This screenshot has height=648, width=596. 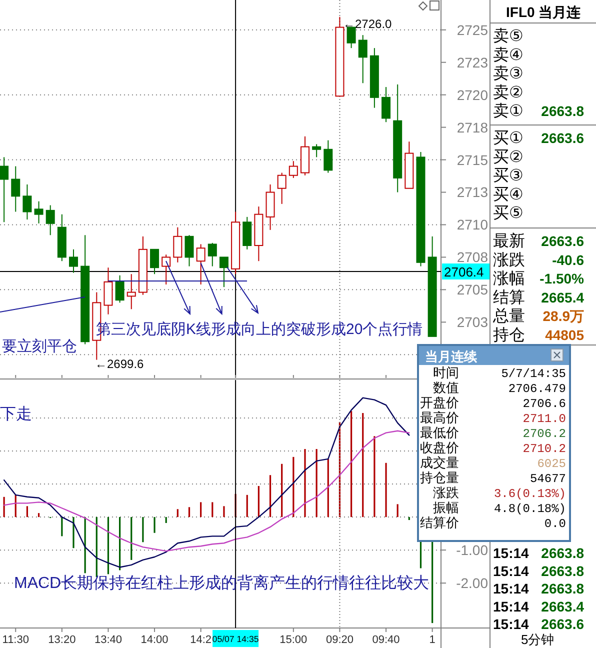 I want to click on category-label: 持仓, so click(x=509, y=335).